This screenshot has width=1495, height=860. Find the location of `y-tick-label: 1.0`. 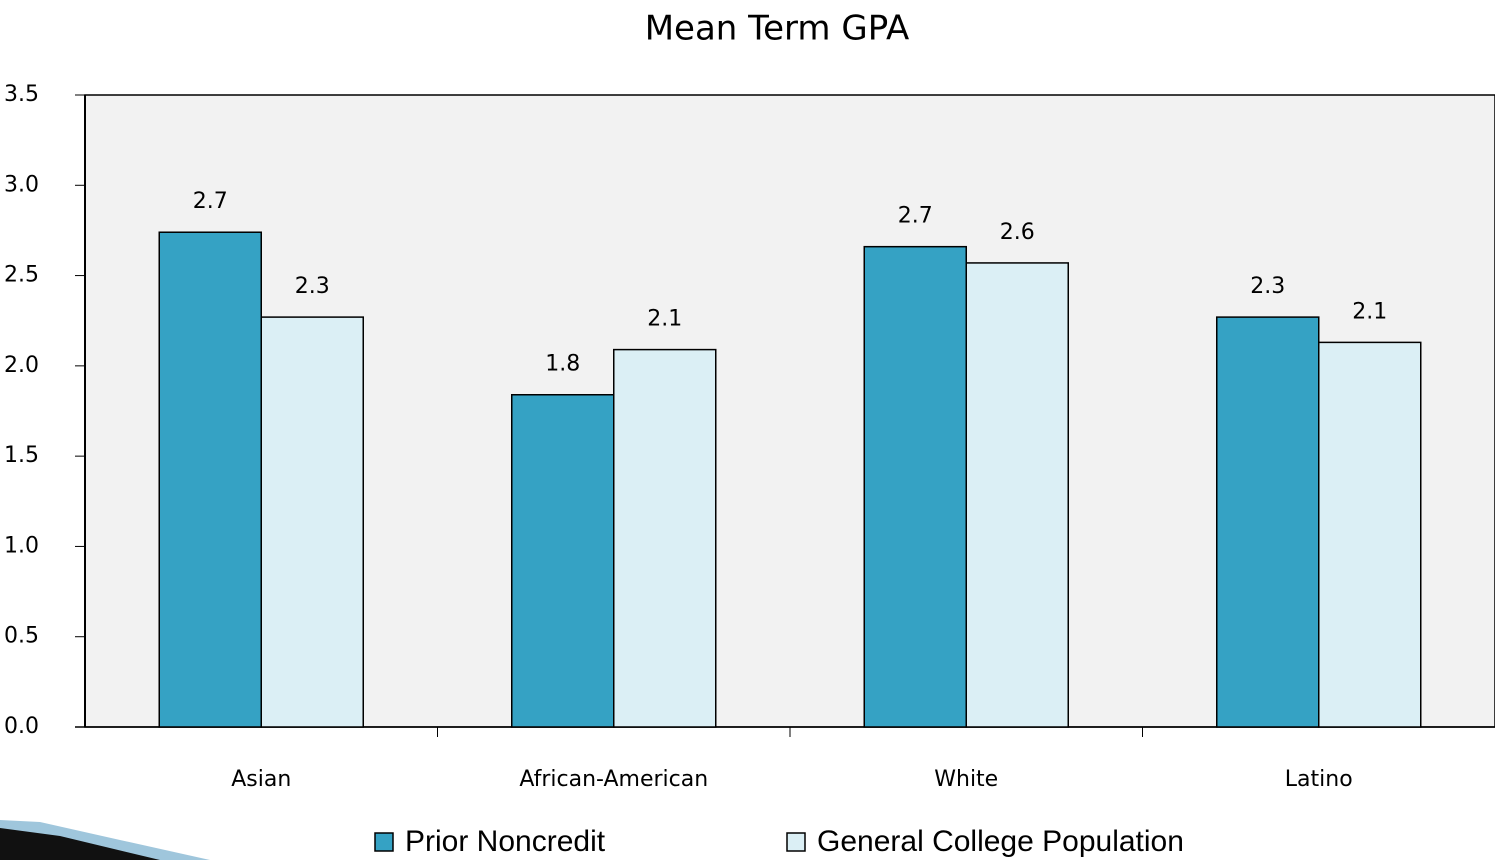

y-tick-label: 1.0 is located at coordinates (21, 545).